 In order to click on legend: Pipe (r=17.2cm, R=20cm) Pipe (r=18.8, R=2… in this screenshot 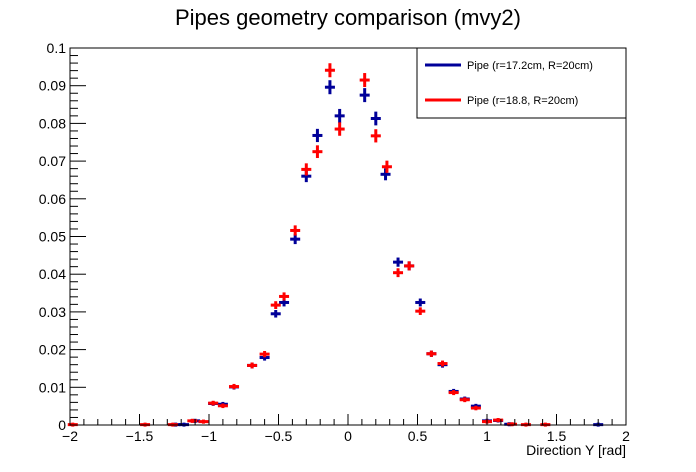, I will do `click(521, 83)`.